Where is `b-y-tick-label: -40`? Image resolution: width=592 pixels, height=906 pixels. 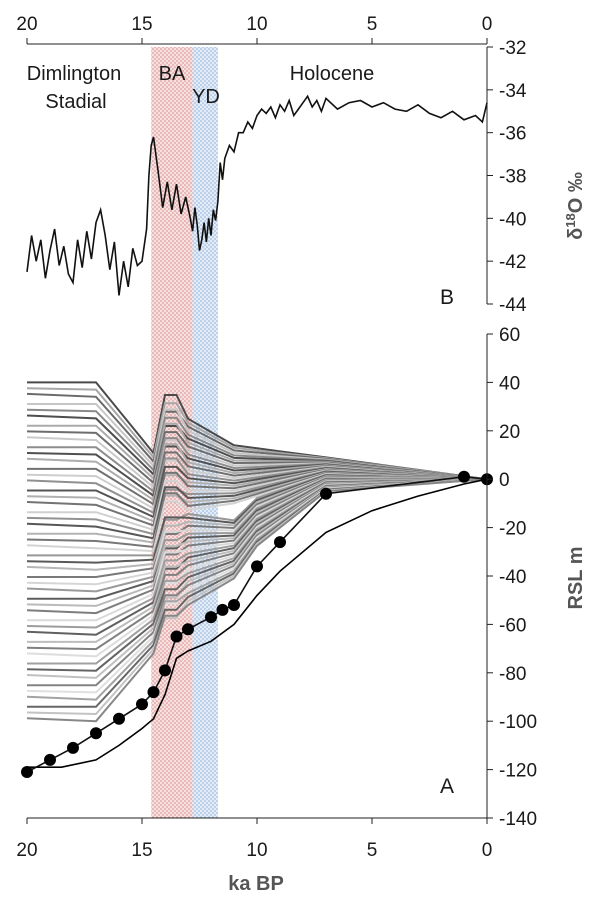 b-y-tick-label: -40 is located at coordinates (512, 219).